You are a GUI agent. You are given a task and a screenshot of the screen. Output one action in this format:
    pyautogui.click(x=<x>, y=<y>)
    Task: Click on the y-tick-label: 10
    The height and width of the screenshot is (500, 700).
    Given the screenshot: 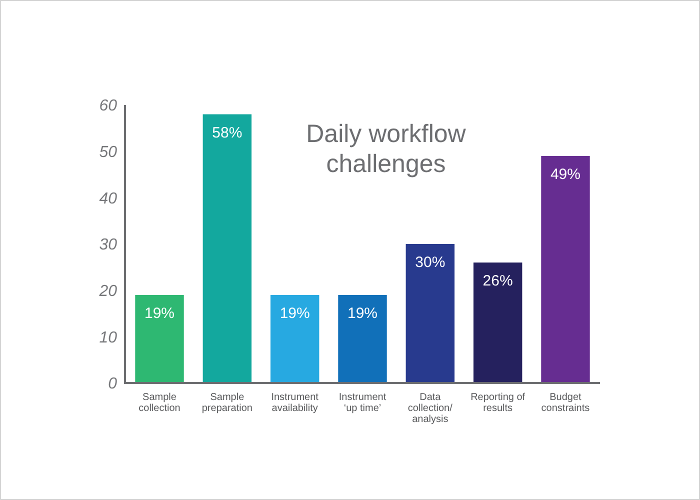 What is the action you would take?
    pyautogui.click(x=108, y=337)
    